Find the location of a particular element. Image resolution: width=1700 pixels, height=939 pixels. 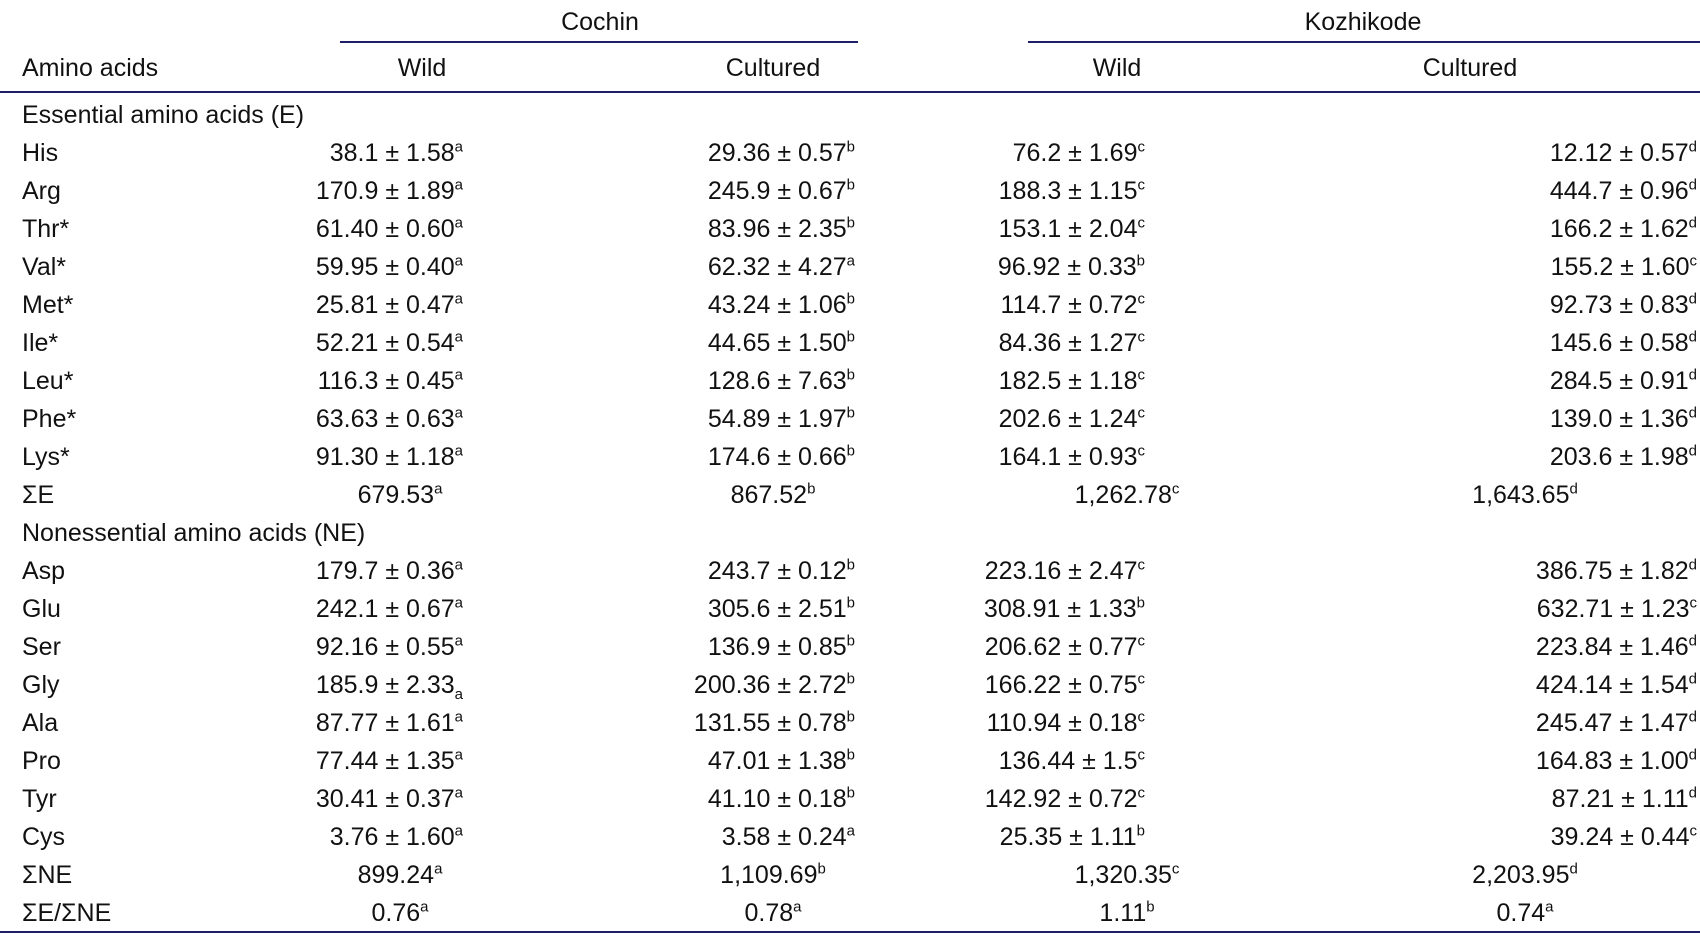

cell-value: 206.62 ± 0.77 is located at coordinates (1061, 647).